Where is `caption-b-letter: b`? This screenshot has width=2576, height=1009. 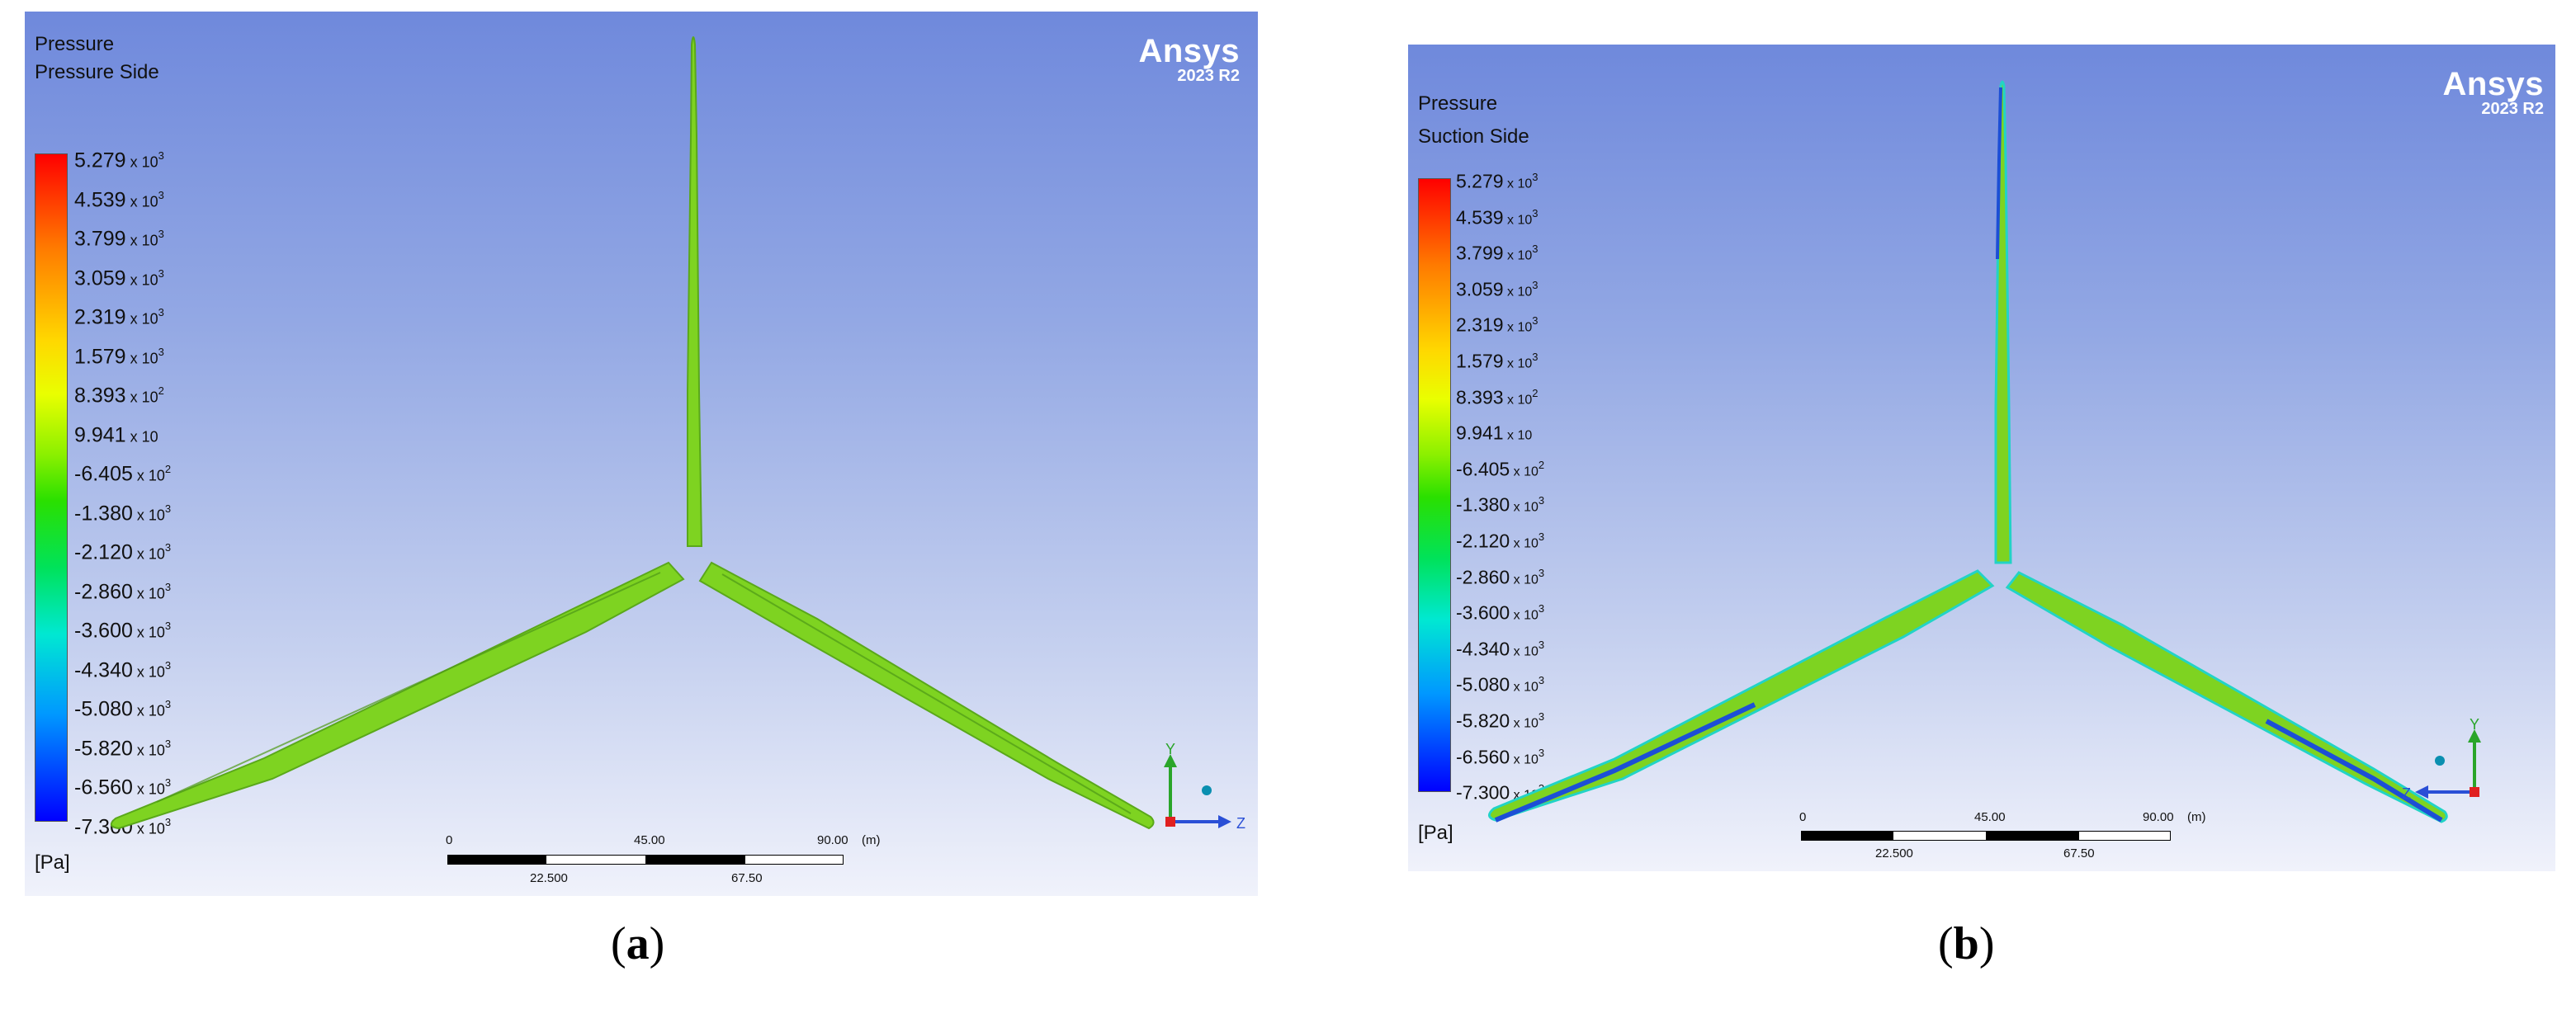 caption-b-letter: b is located at coordinates (1966, 943).